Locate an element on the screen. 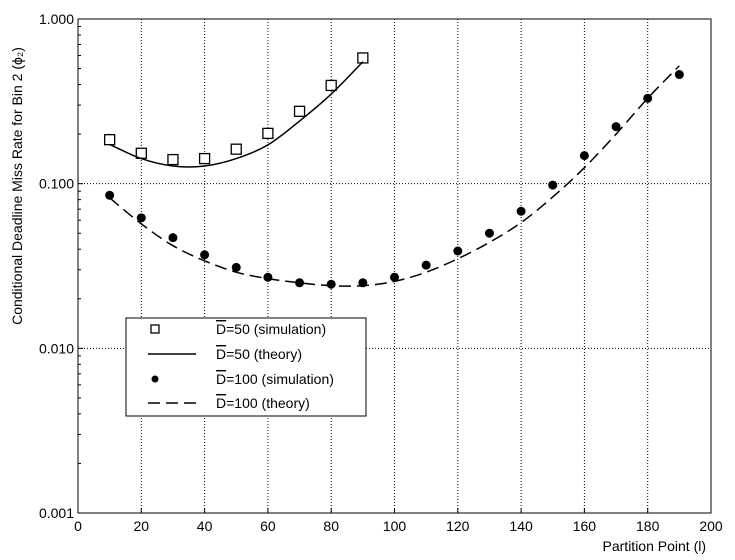 Image resolution: width=735 pixels, height=560 pixels. legend-marker-square is located at coordinates (155, 329).